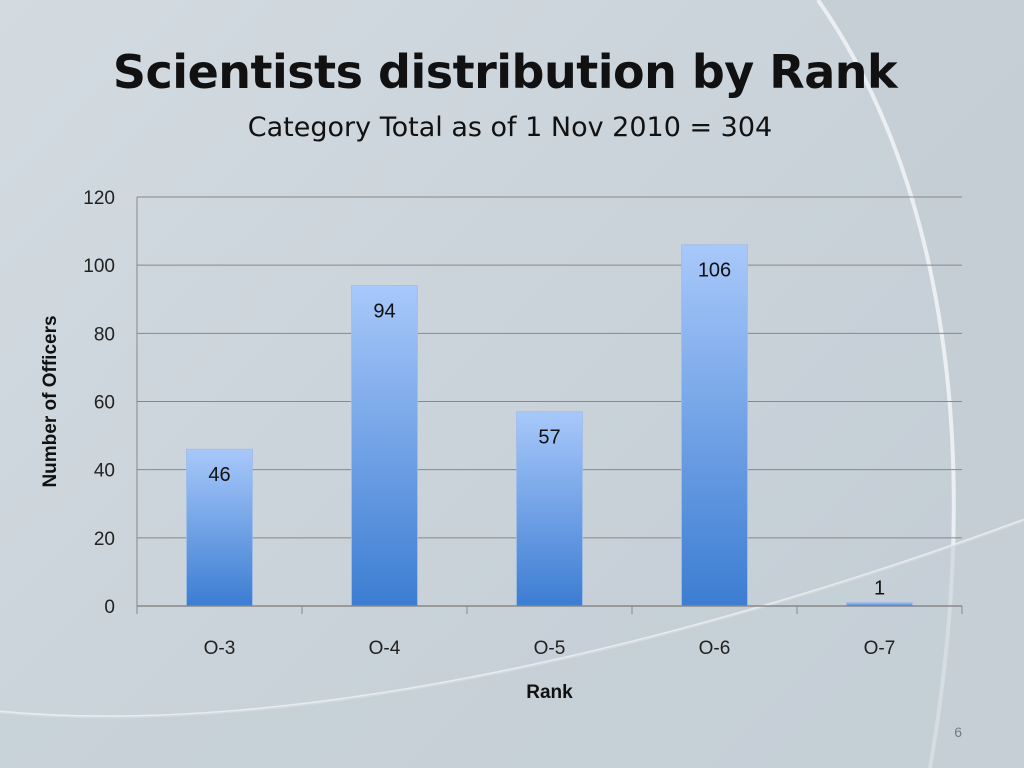  I want to click on data-label: 94, so click(384, 312).